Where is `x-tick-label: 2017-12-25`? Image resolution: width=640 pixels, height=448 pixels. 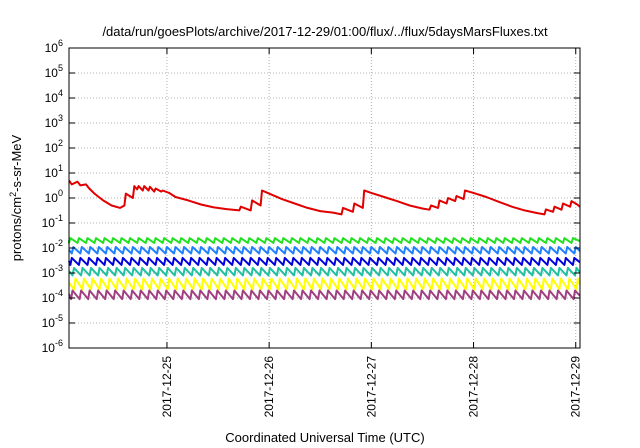 x-tick-label: 2017-12-25 is located at coordinates (167, 387).